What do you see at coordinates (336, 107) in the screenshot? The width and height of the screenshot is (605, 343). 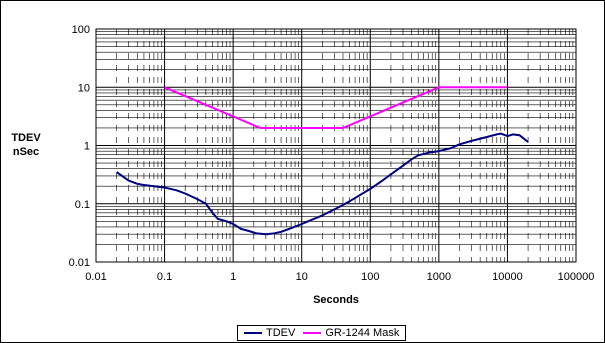 I see `series-line-gr-1244-mask` at bounding box center [336, 107].